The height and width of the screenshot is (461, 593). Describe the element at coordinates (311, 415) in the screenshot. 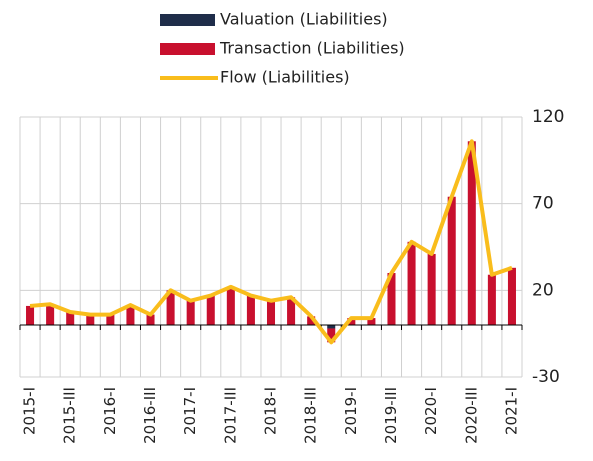

I see `x-tick-label: 2018-III` at that location.